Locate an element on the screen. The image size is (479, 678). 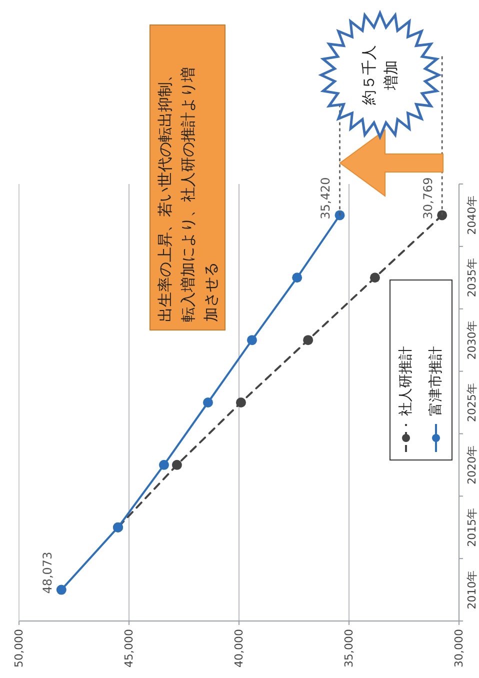
x-tick-label: 50,000 is located at coordinates (19, 648).